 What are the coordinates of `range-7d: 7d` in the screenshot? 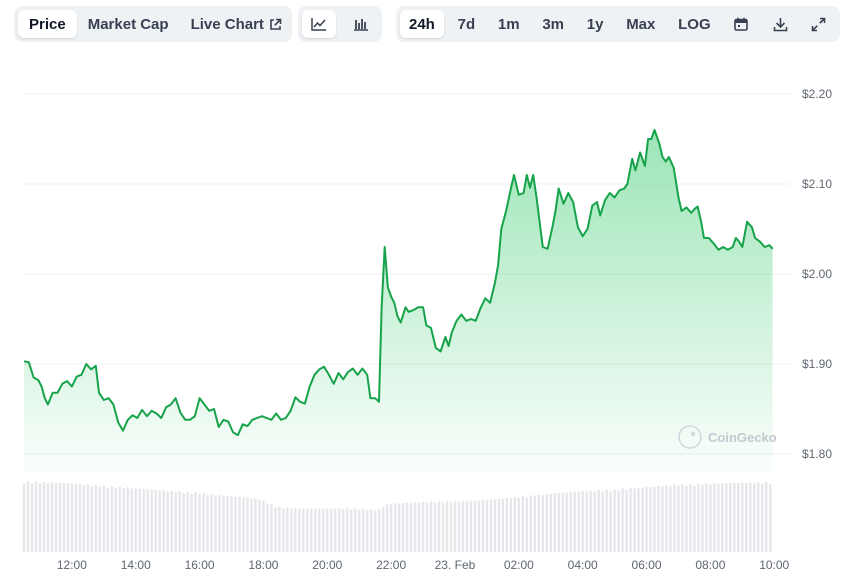 It's located at (466, 24).